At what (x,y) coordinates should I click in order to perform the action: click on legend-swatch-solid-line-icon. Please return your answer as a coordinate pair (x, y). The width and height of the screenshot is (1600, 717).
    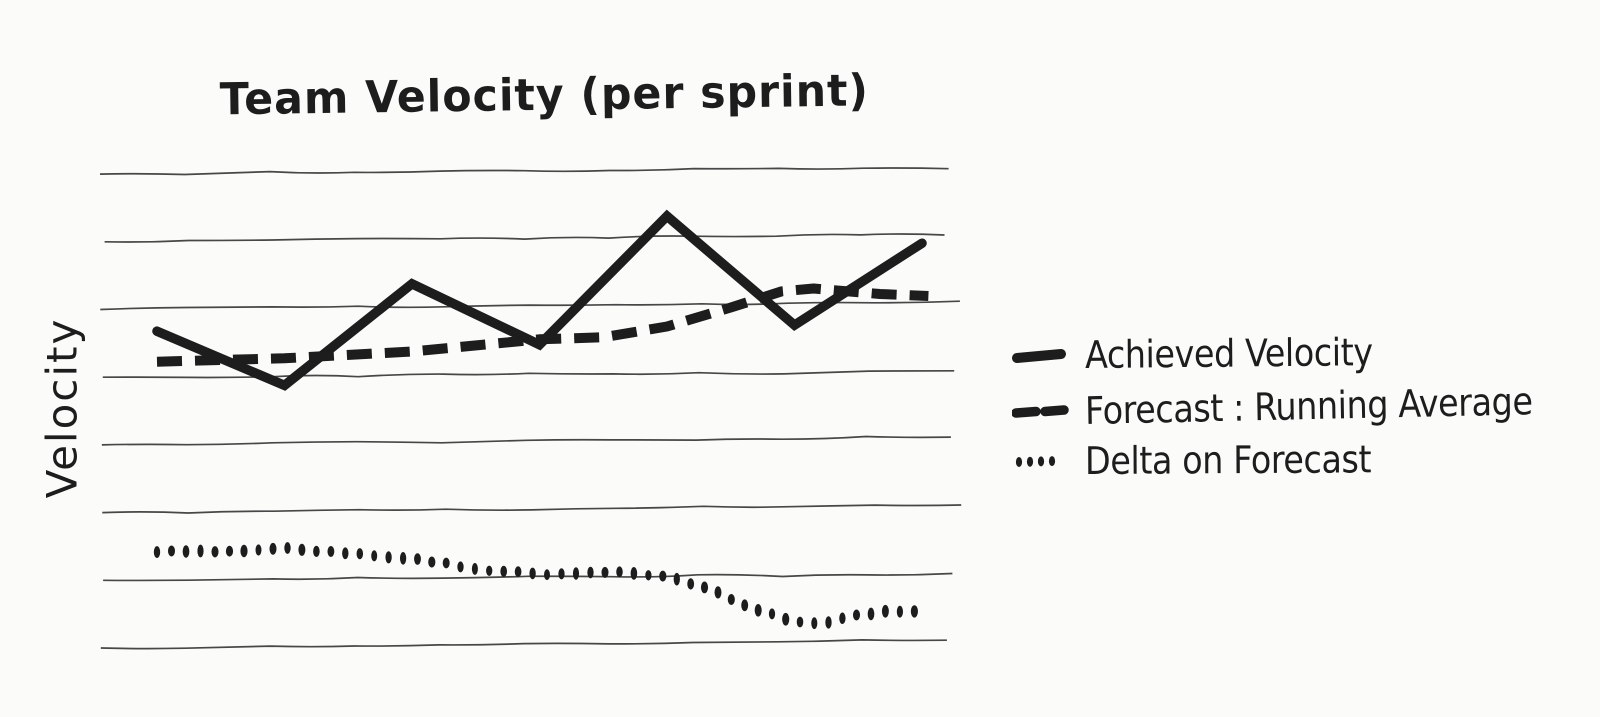
    Looking at the image, I should click on (1039, 356).